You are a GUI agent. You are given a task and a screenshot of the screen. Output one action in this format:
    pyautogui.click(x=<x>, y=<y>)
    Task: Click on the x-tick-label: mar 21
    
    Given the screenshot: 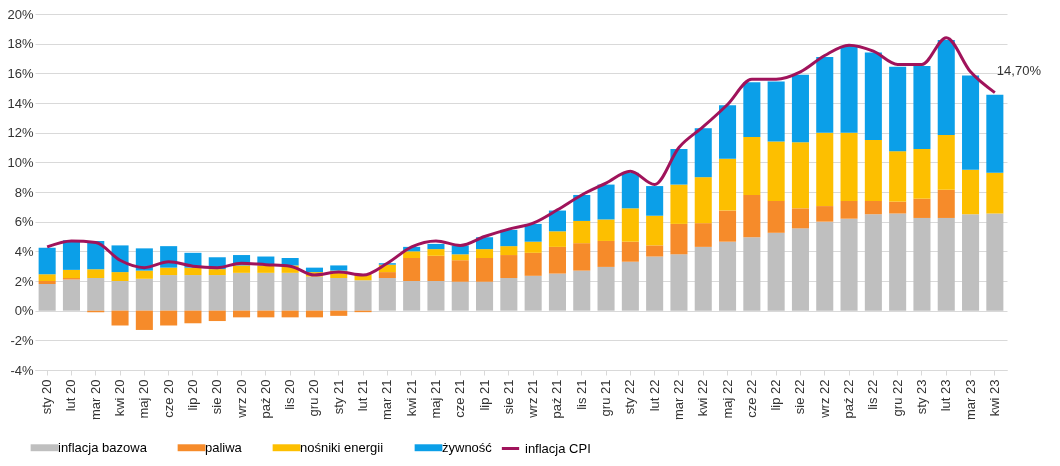 What is the action you would take?
    pyautogui.click(x=387, y=399)
    